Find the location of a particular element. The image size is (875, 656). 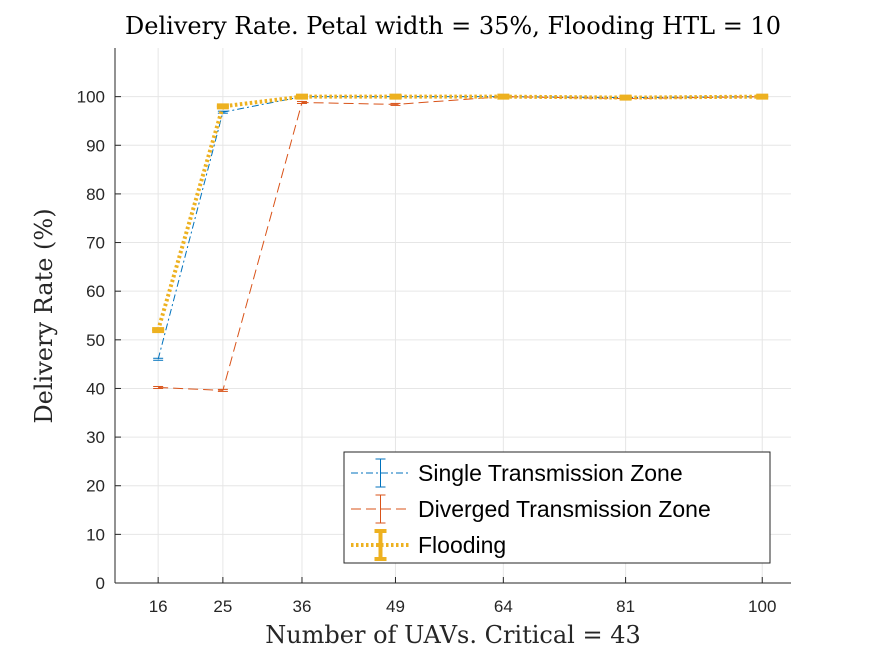

x-tick-label: 16 is located at coordinates (158, 606).